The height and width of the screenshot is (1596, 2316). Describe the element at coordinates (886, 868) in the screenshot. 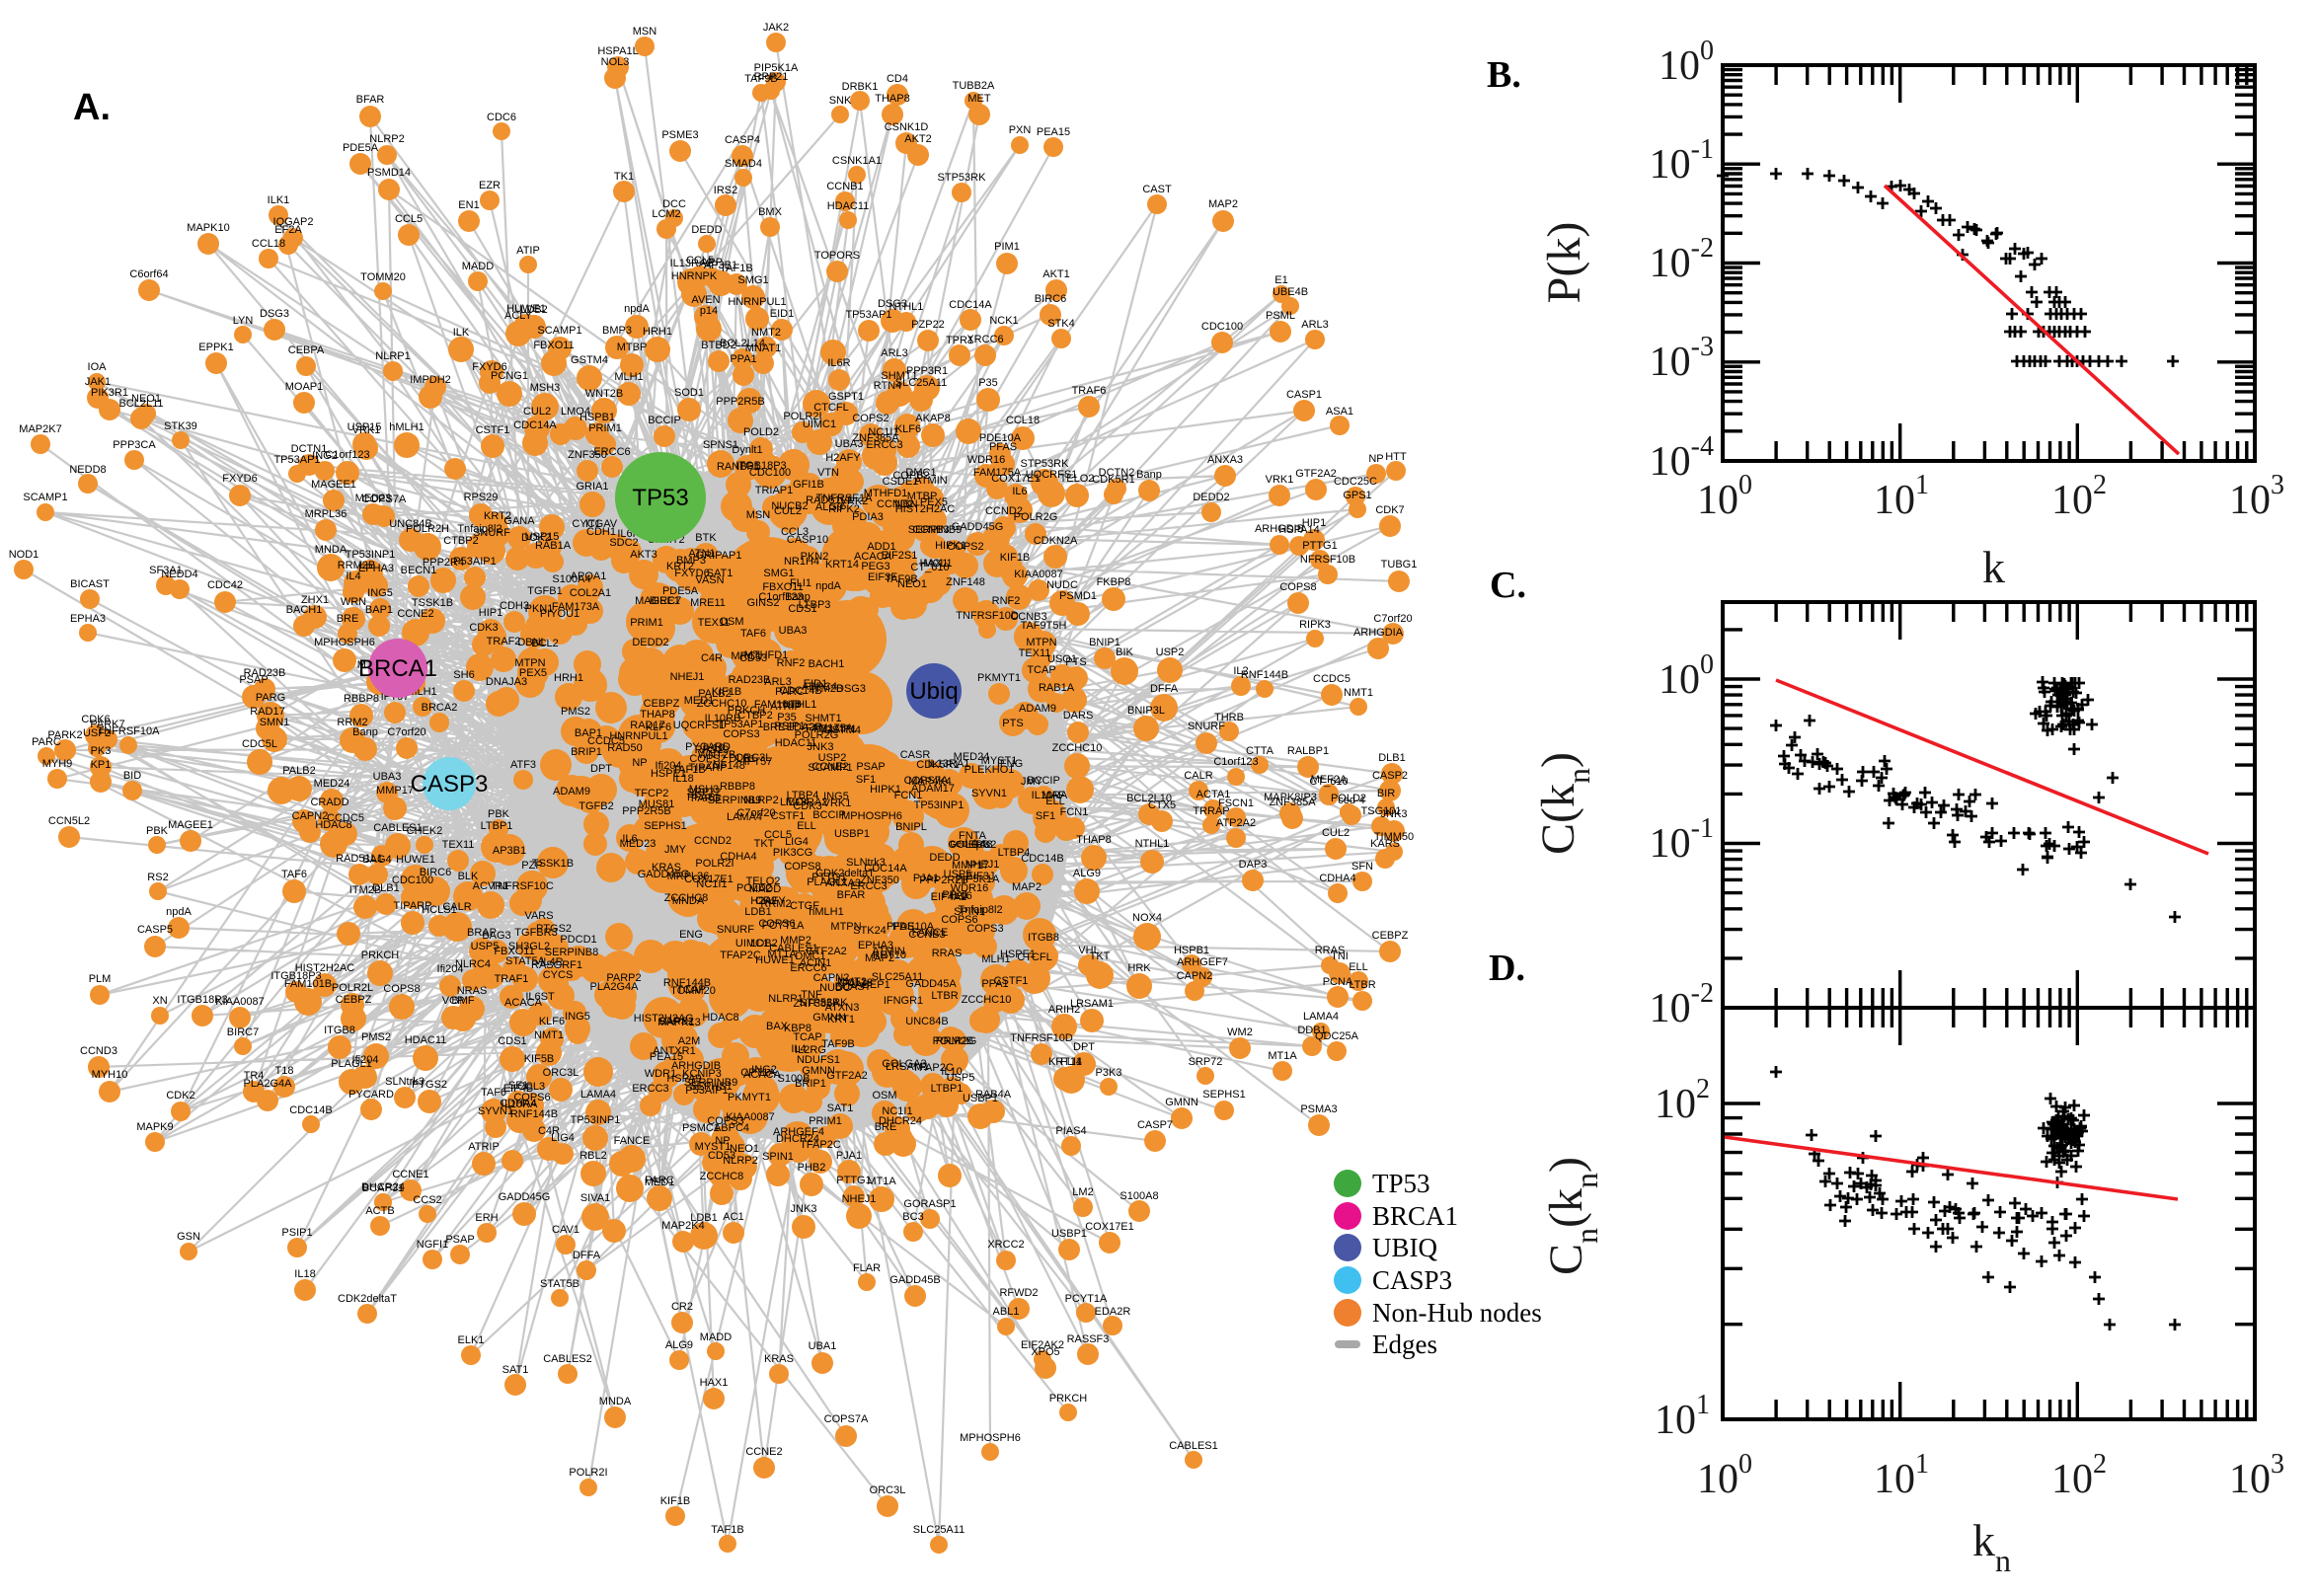

I see `svg-text: CDC14A` at that location.